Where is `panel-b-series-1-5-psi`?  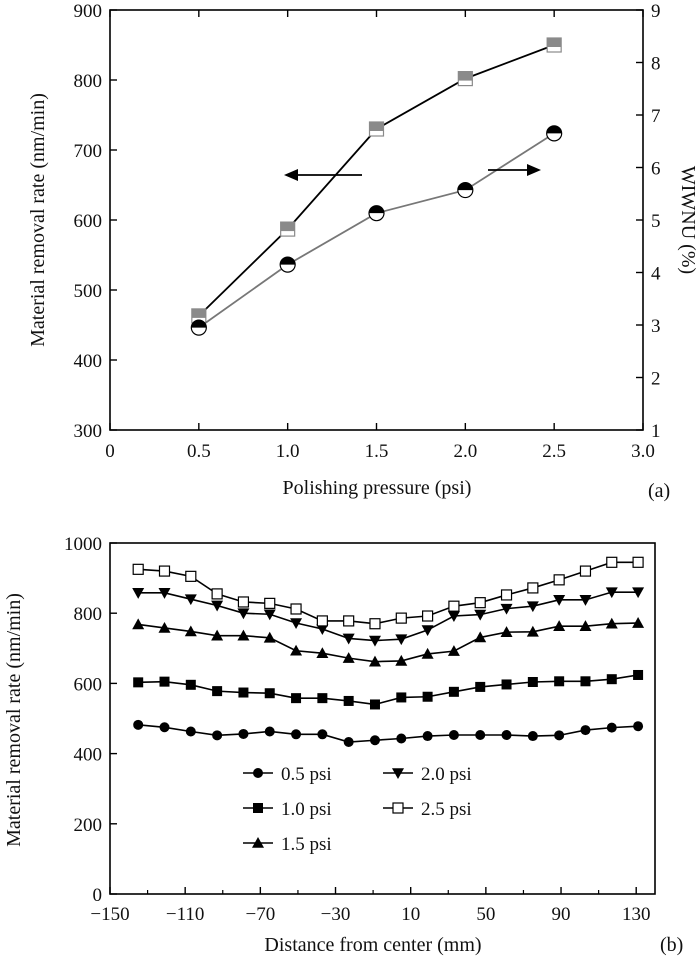
panel-b-series-1-5-psi is located at coordinates (388, 642).